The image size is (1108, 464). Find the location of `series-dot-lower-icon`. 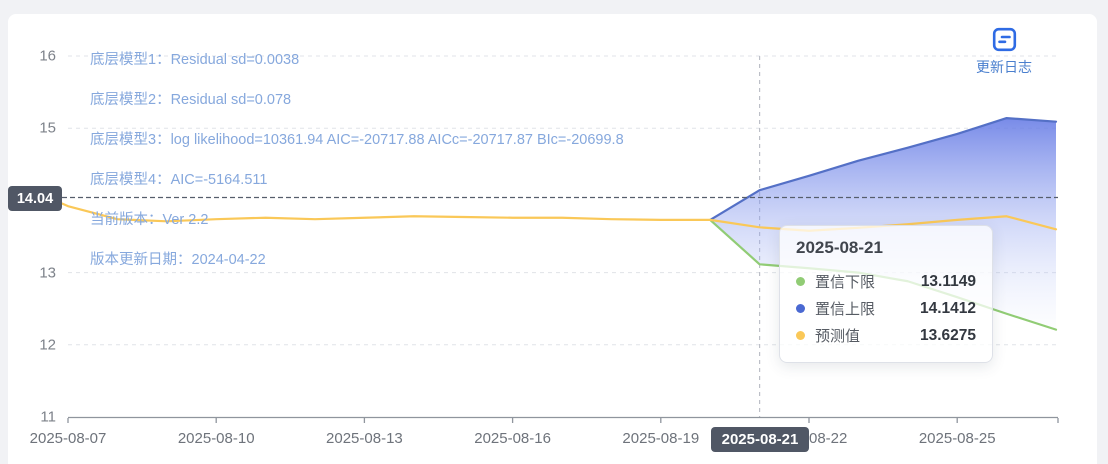

series-dot-lower-icon is located at coordinates (800, 281).